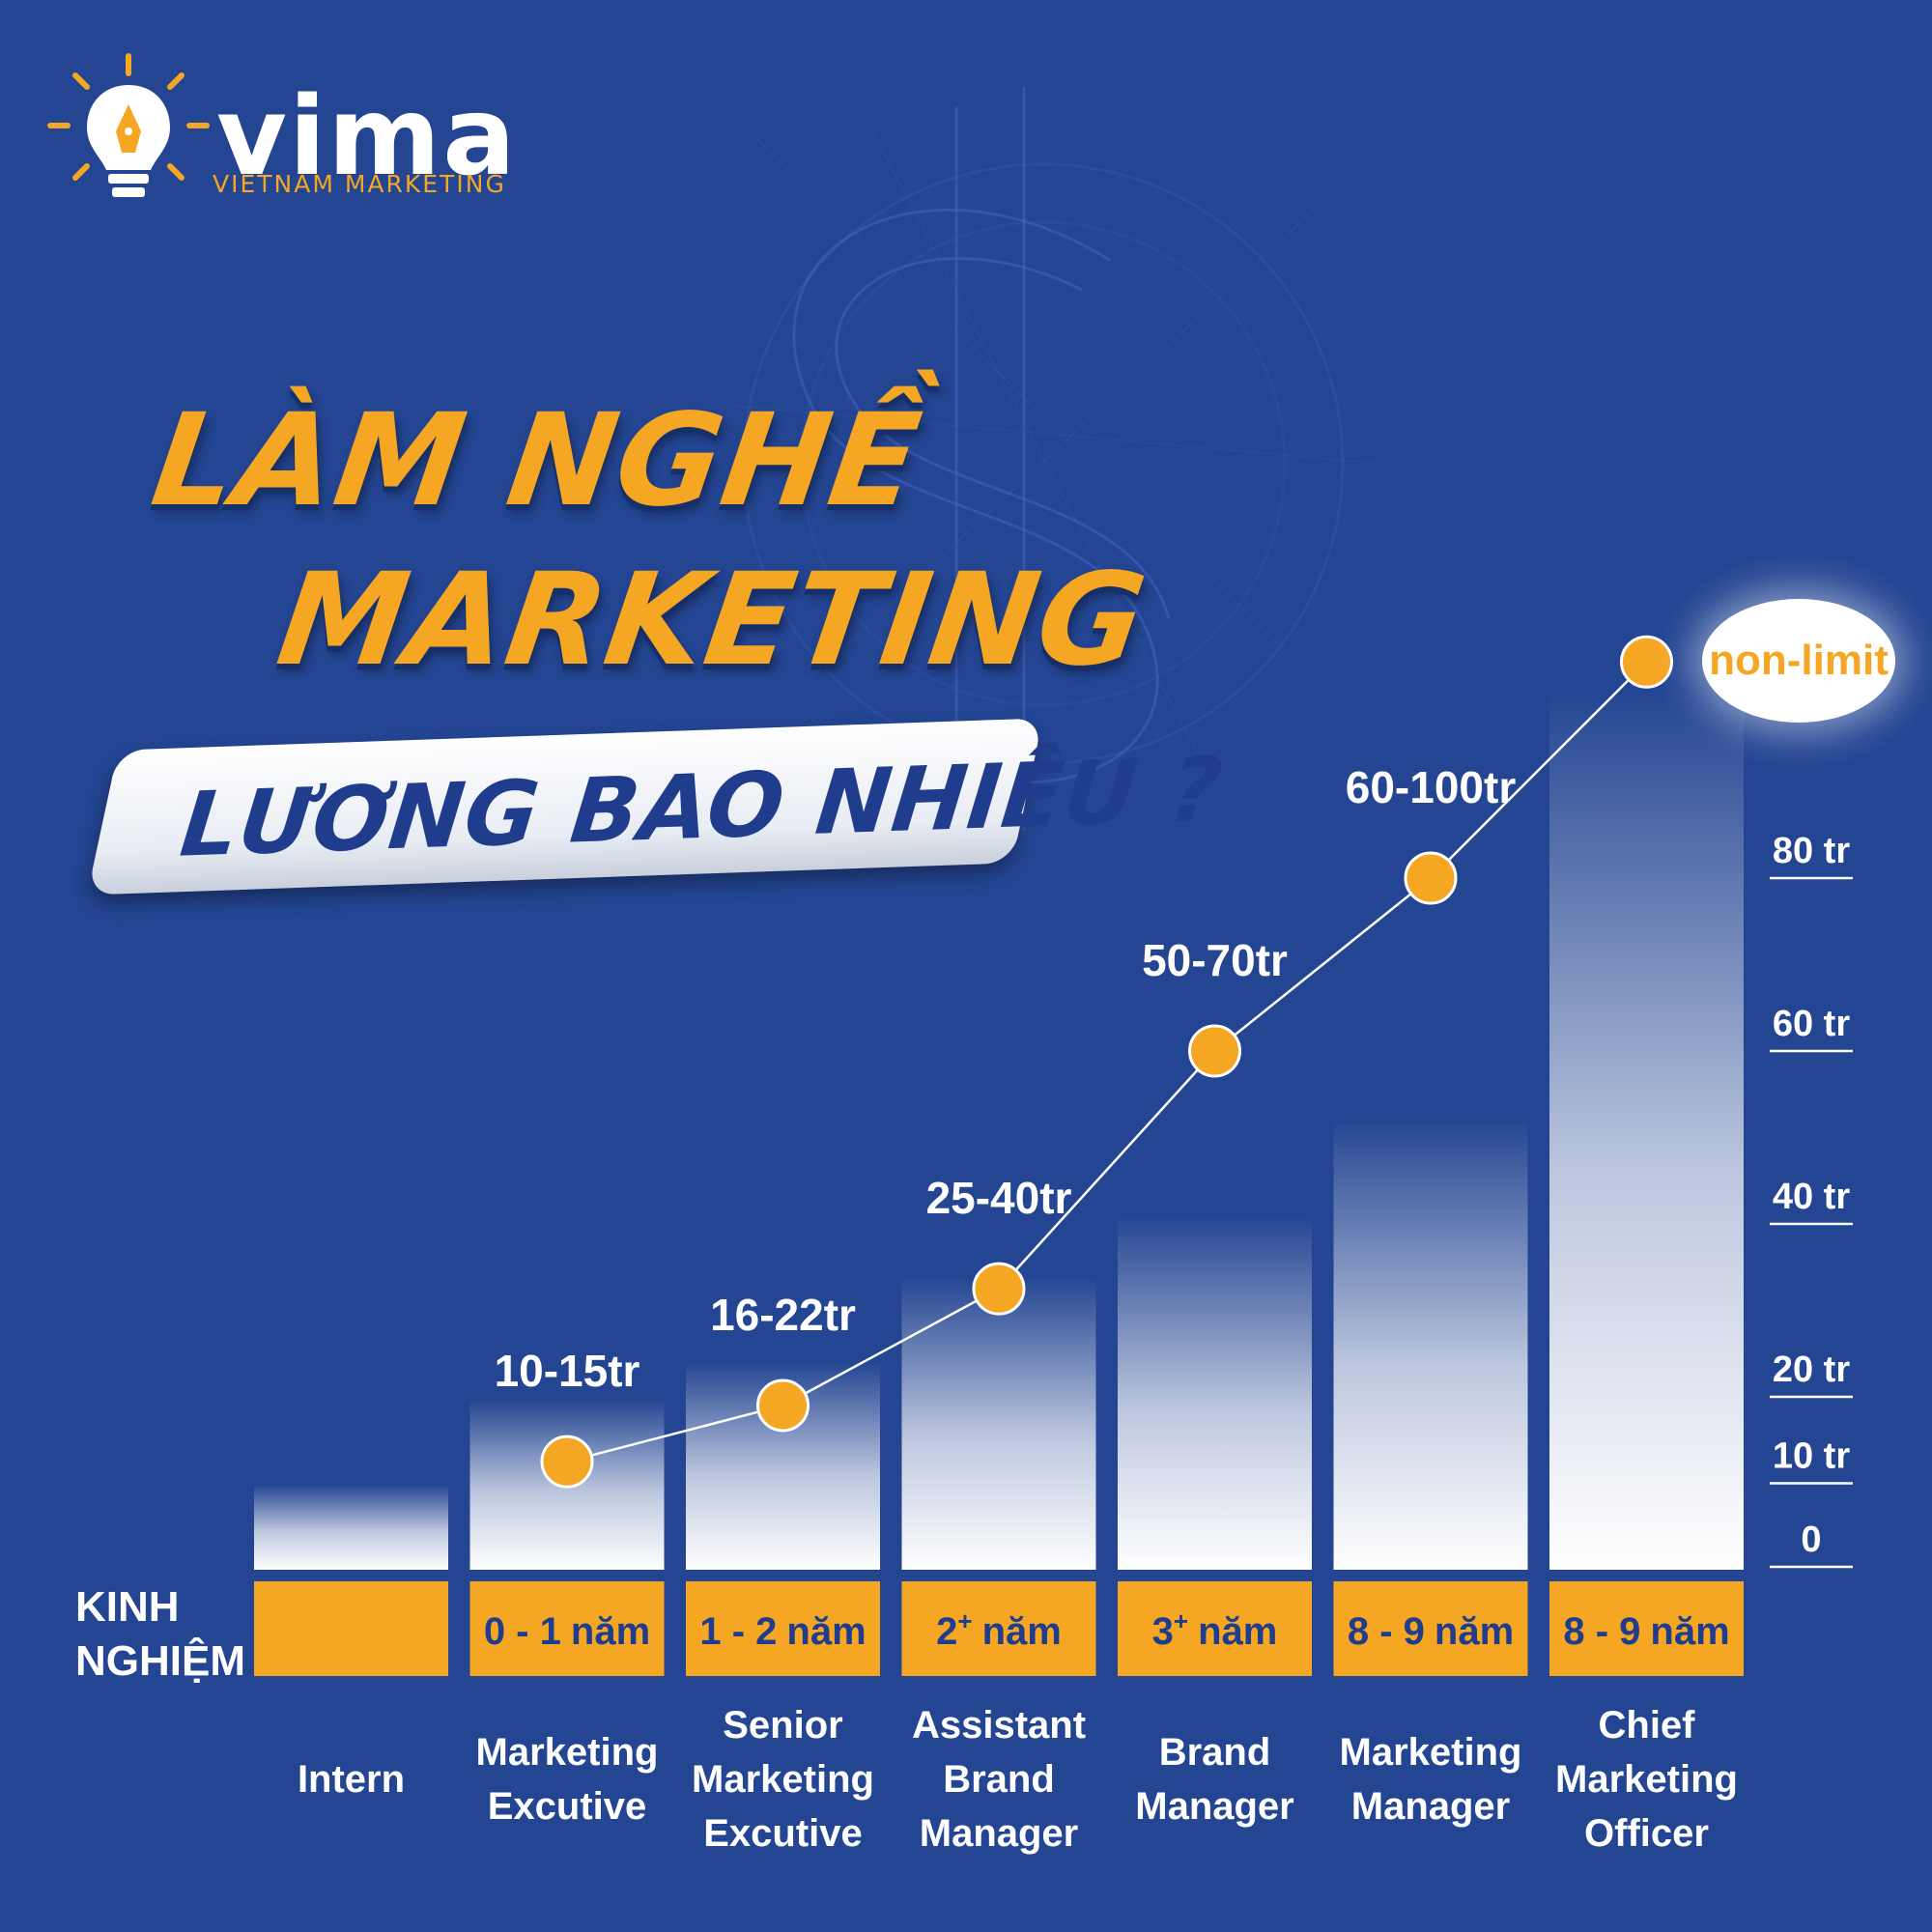  What do you see at coordinates (1811, 1370) in the screenshot?
I see `y-tick-label: 20 tr` at bounding box center [1811, 1370].